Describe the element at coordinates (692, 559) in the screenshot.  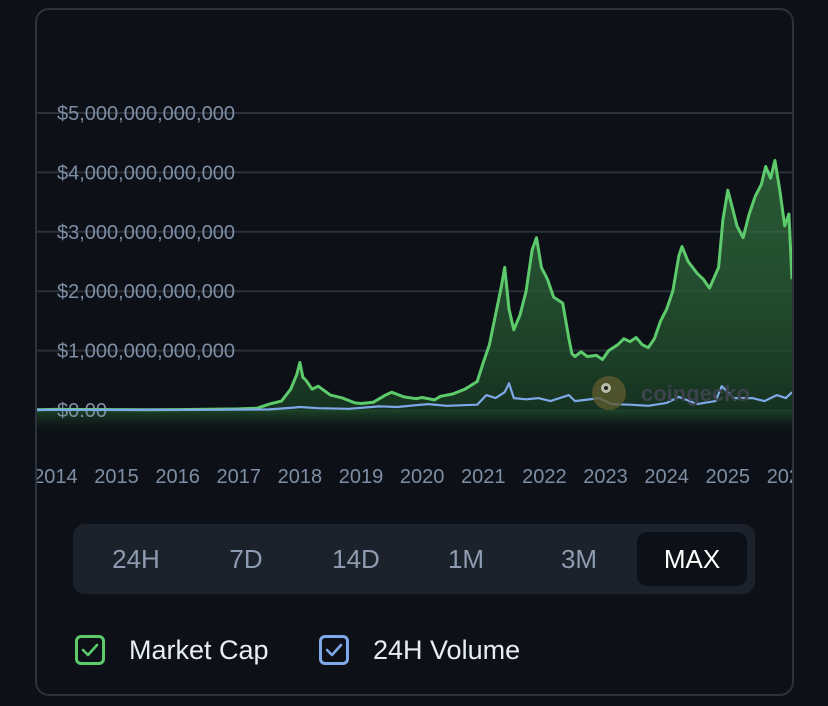
I see `range-button-max: MAX` at that location.